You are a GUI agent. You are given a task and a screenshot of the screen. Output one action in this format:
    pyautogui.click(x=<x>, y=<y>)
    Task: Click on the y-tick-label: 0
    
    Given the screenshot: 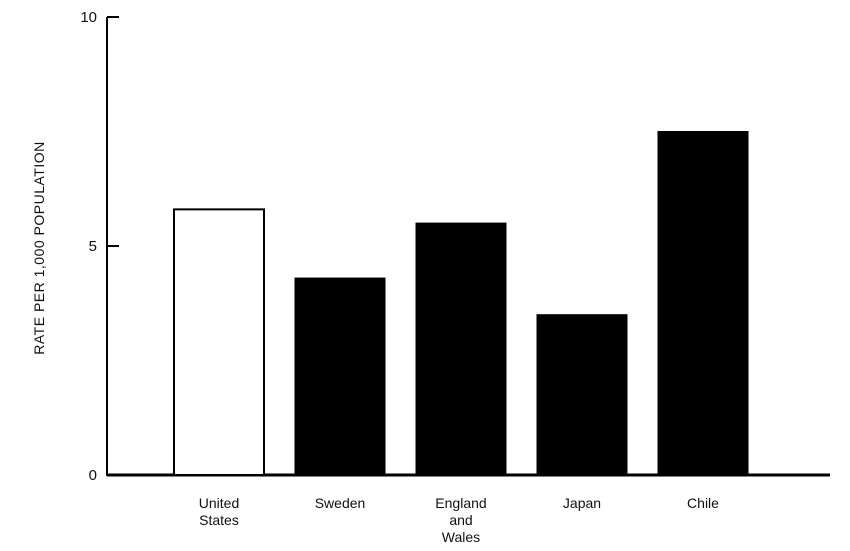 What is the action you would take?
    pyautogui.click(x=93, y=475)
    